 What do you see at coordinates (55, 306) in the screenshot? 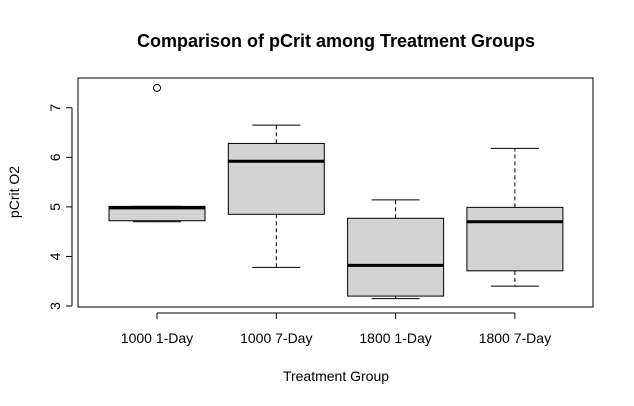
I see `y-tick-label: 3` at bounding box center [55, 306].